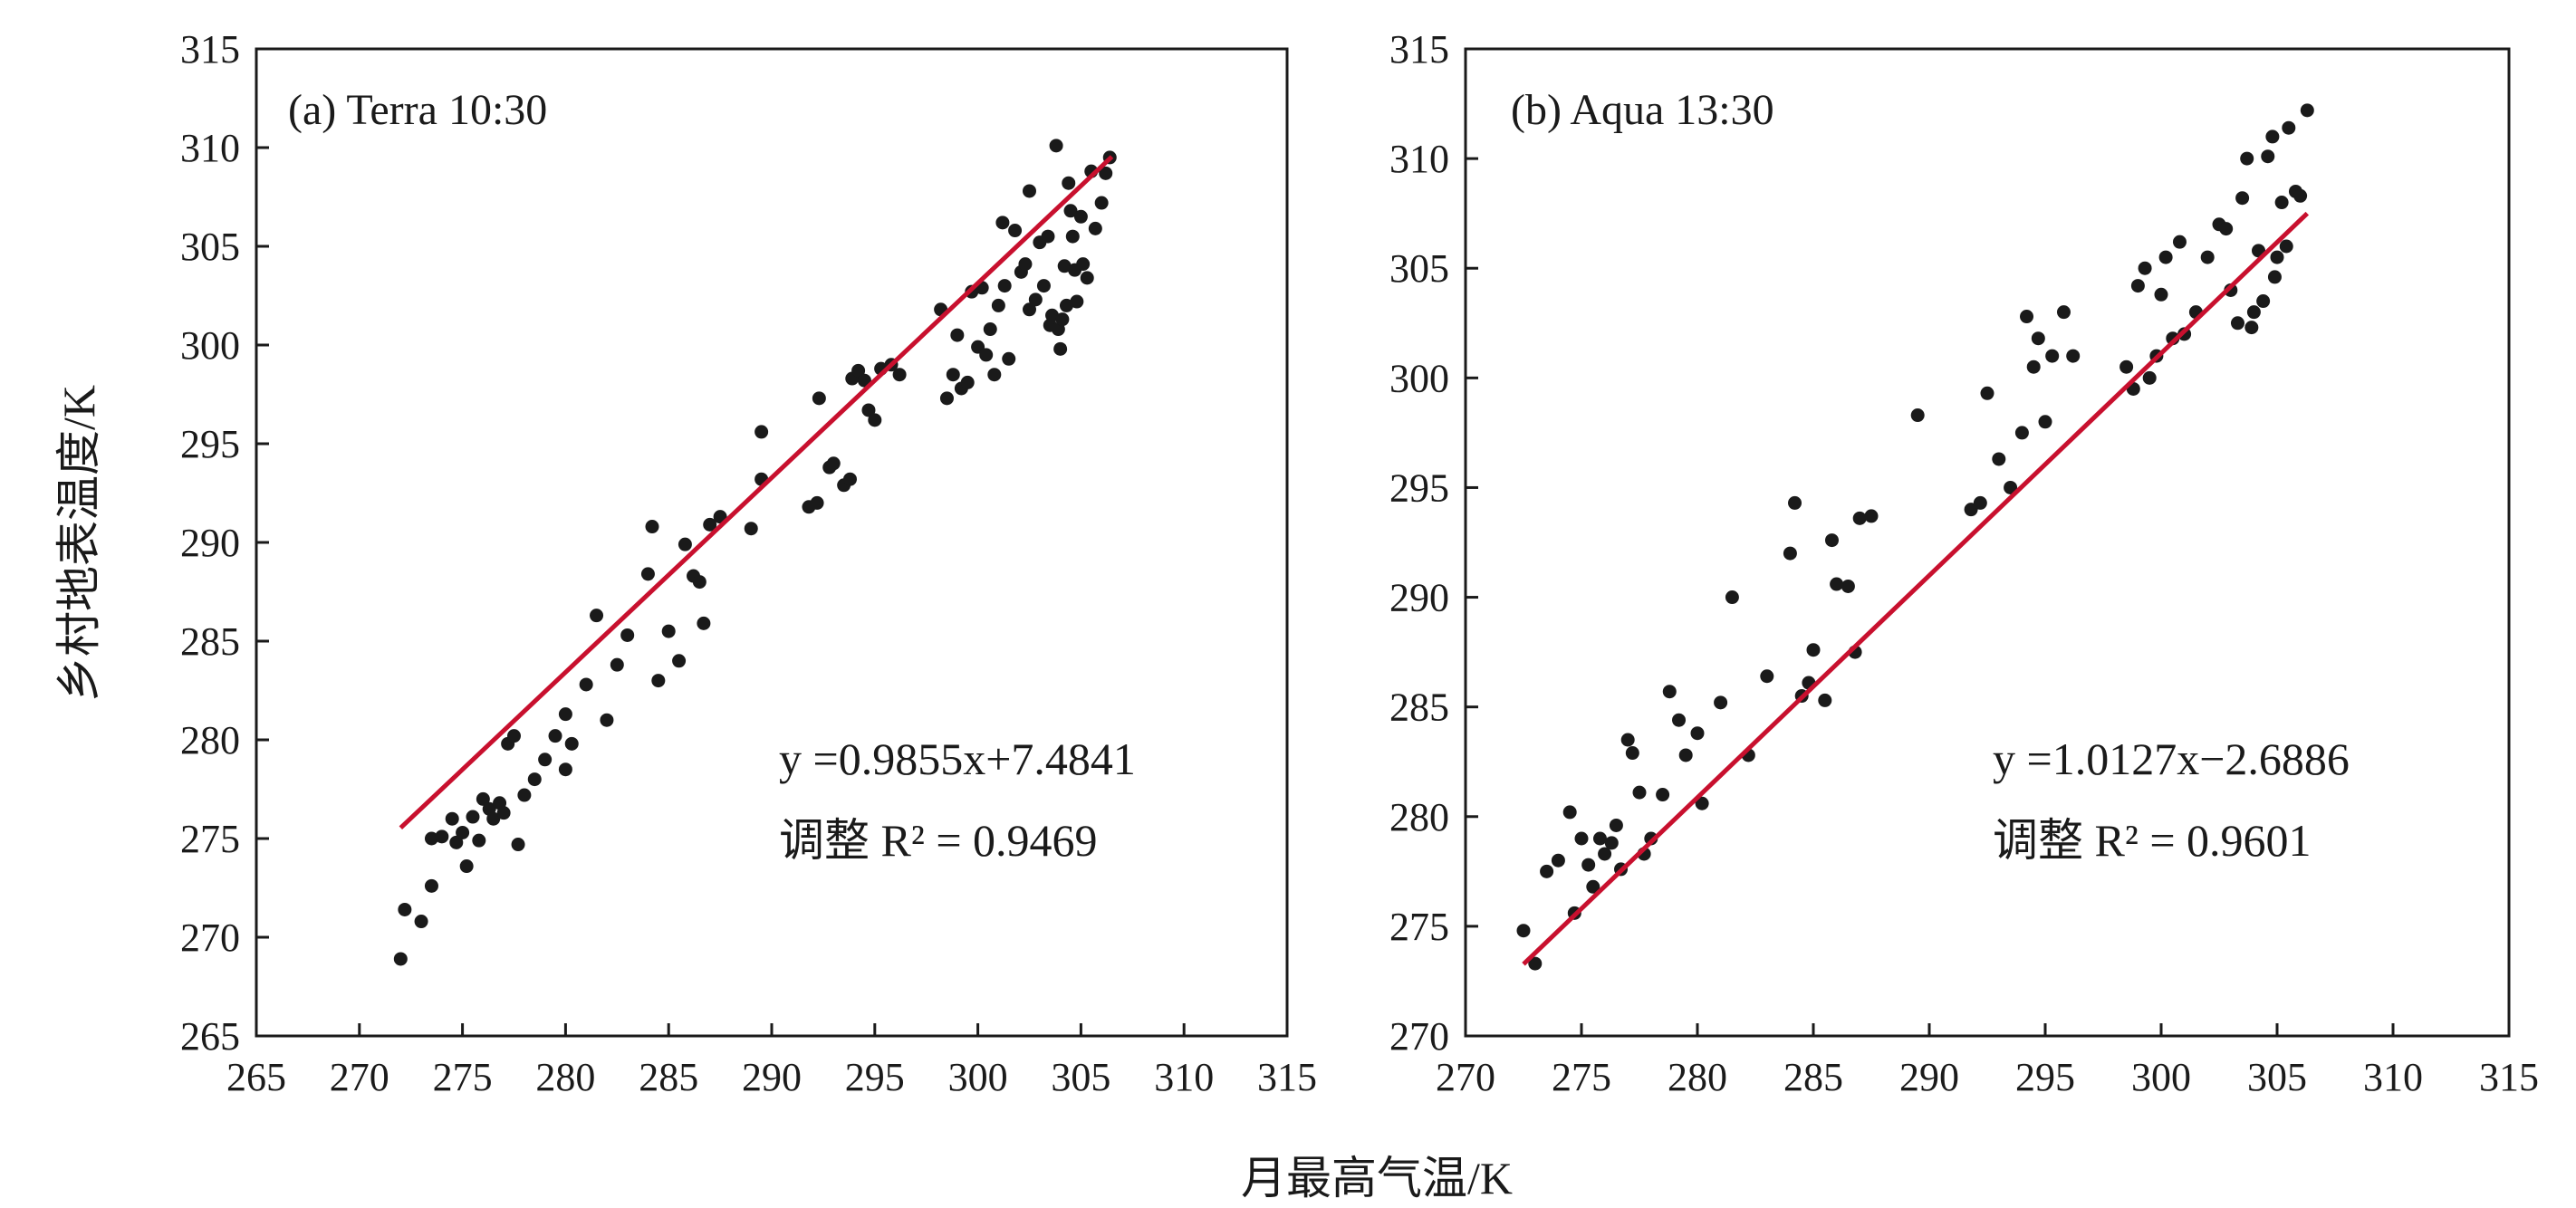 This screenshot has height=1208, width=2576. What do you see at coordinates (1929, 1077) in the screenshot?
I see `panel-b-x-tick-label: 290` at bounding box center [1929, 1077].